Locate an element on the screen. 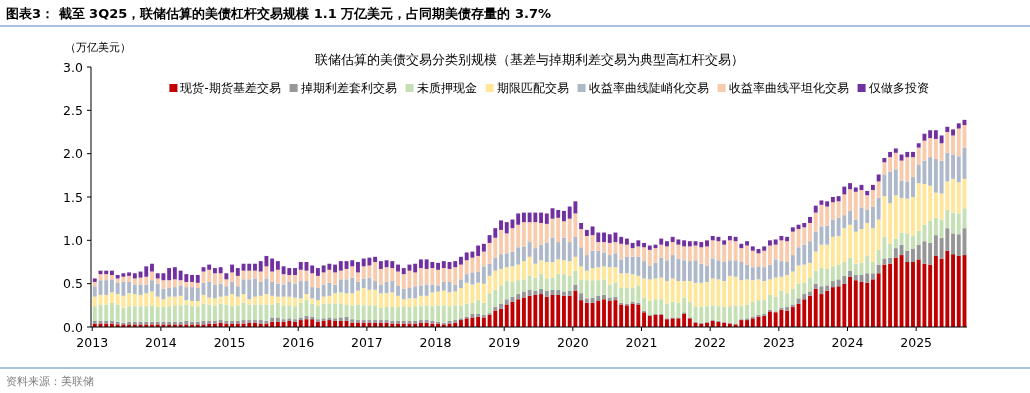 This screenshot has width=1030, height=393. chart-subtitle: 联储估算的美债交易分类别规模（基差与掉期利差交易为典型高杠杆交易） is located at coordinates (529, 59).